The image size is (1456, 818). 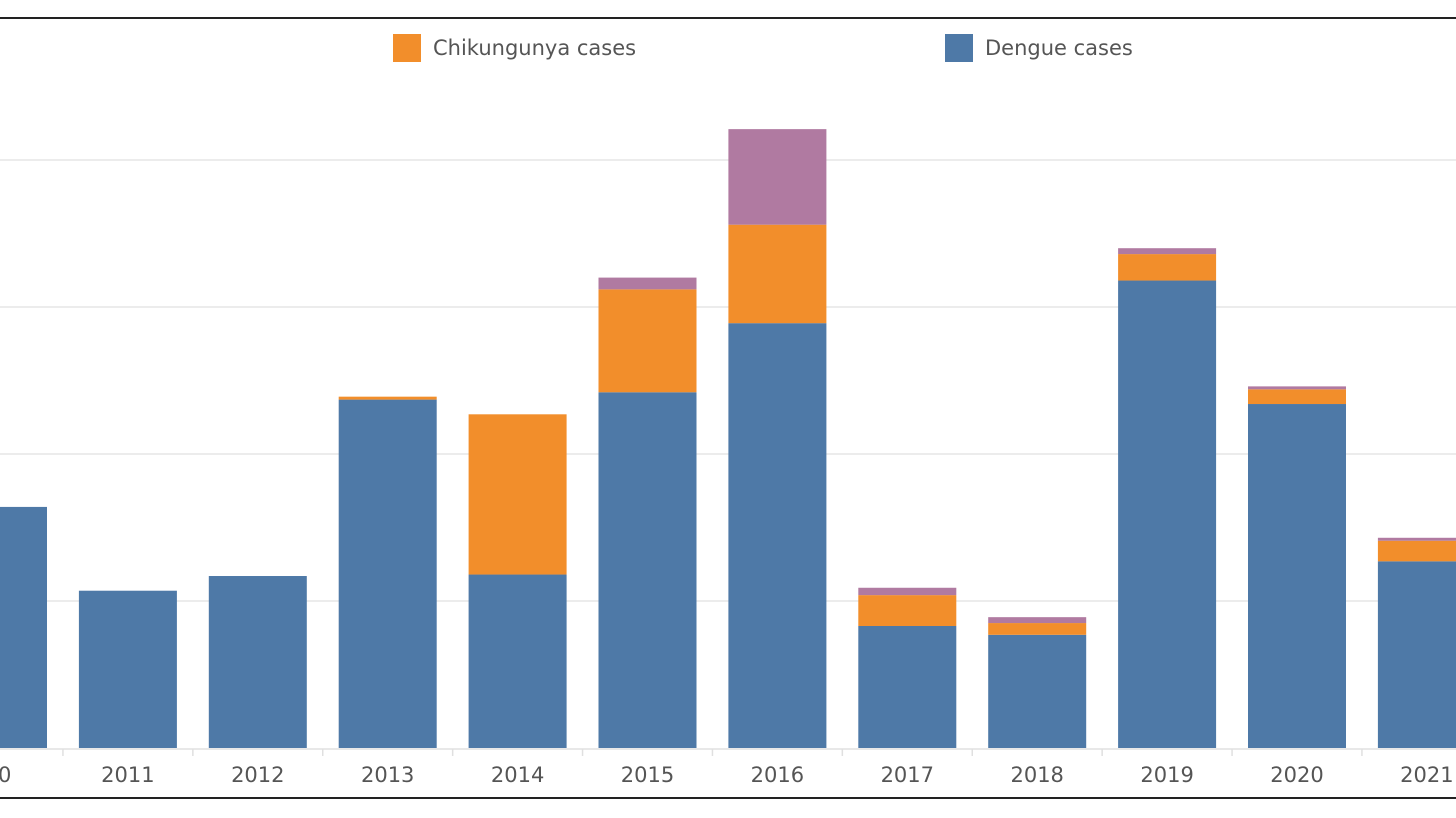 I want to click on bar-2017-dengue, so click(x=907, y=686).